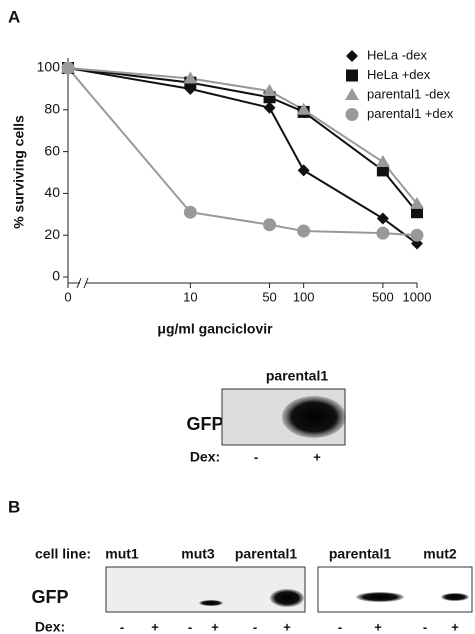  Describe the element at coordinates (67, 296) in the screenshot. I see `x-tick-label: 0` at that location.